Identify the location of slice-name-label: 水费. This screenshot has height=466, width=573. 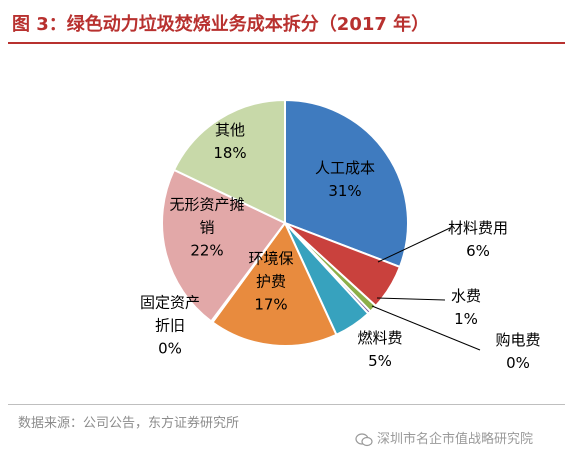
(466, 296).